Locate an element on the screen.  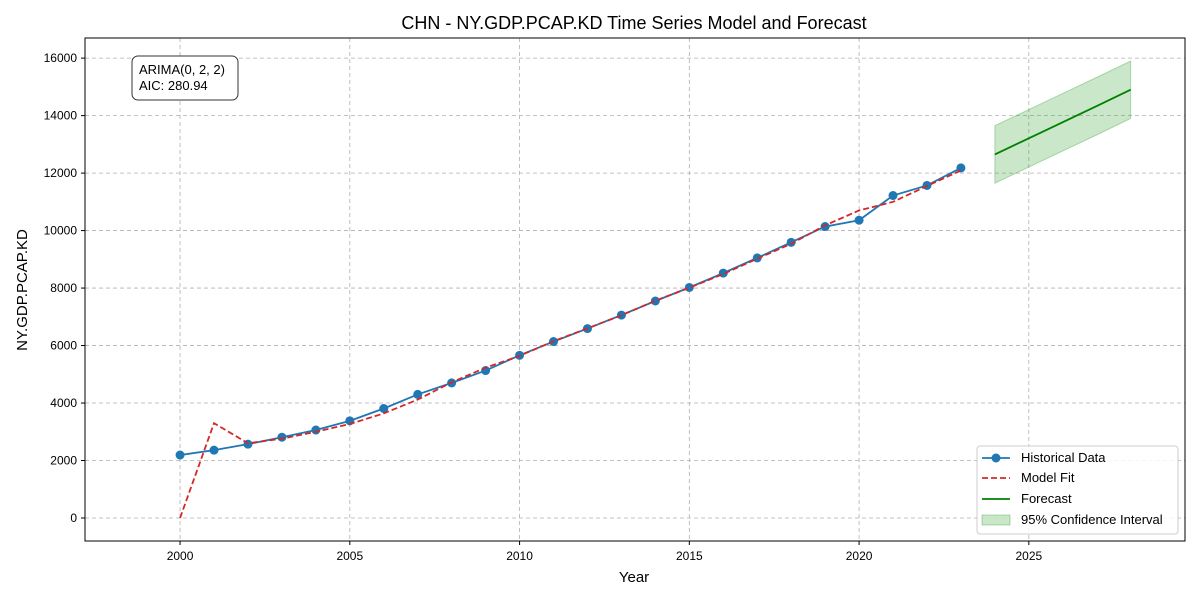
annotation-box is located at coordinates (185, 78).